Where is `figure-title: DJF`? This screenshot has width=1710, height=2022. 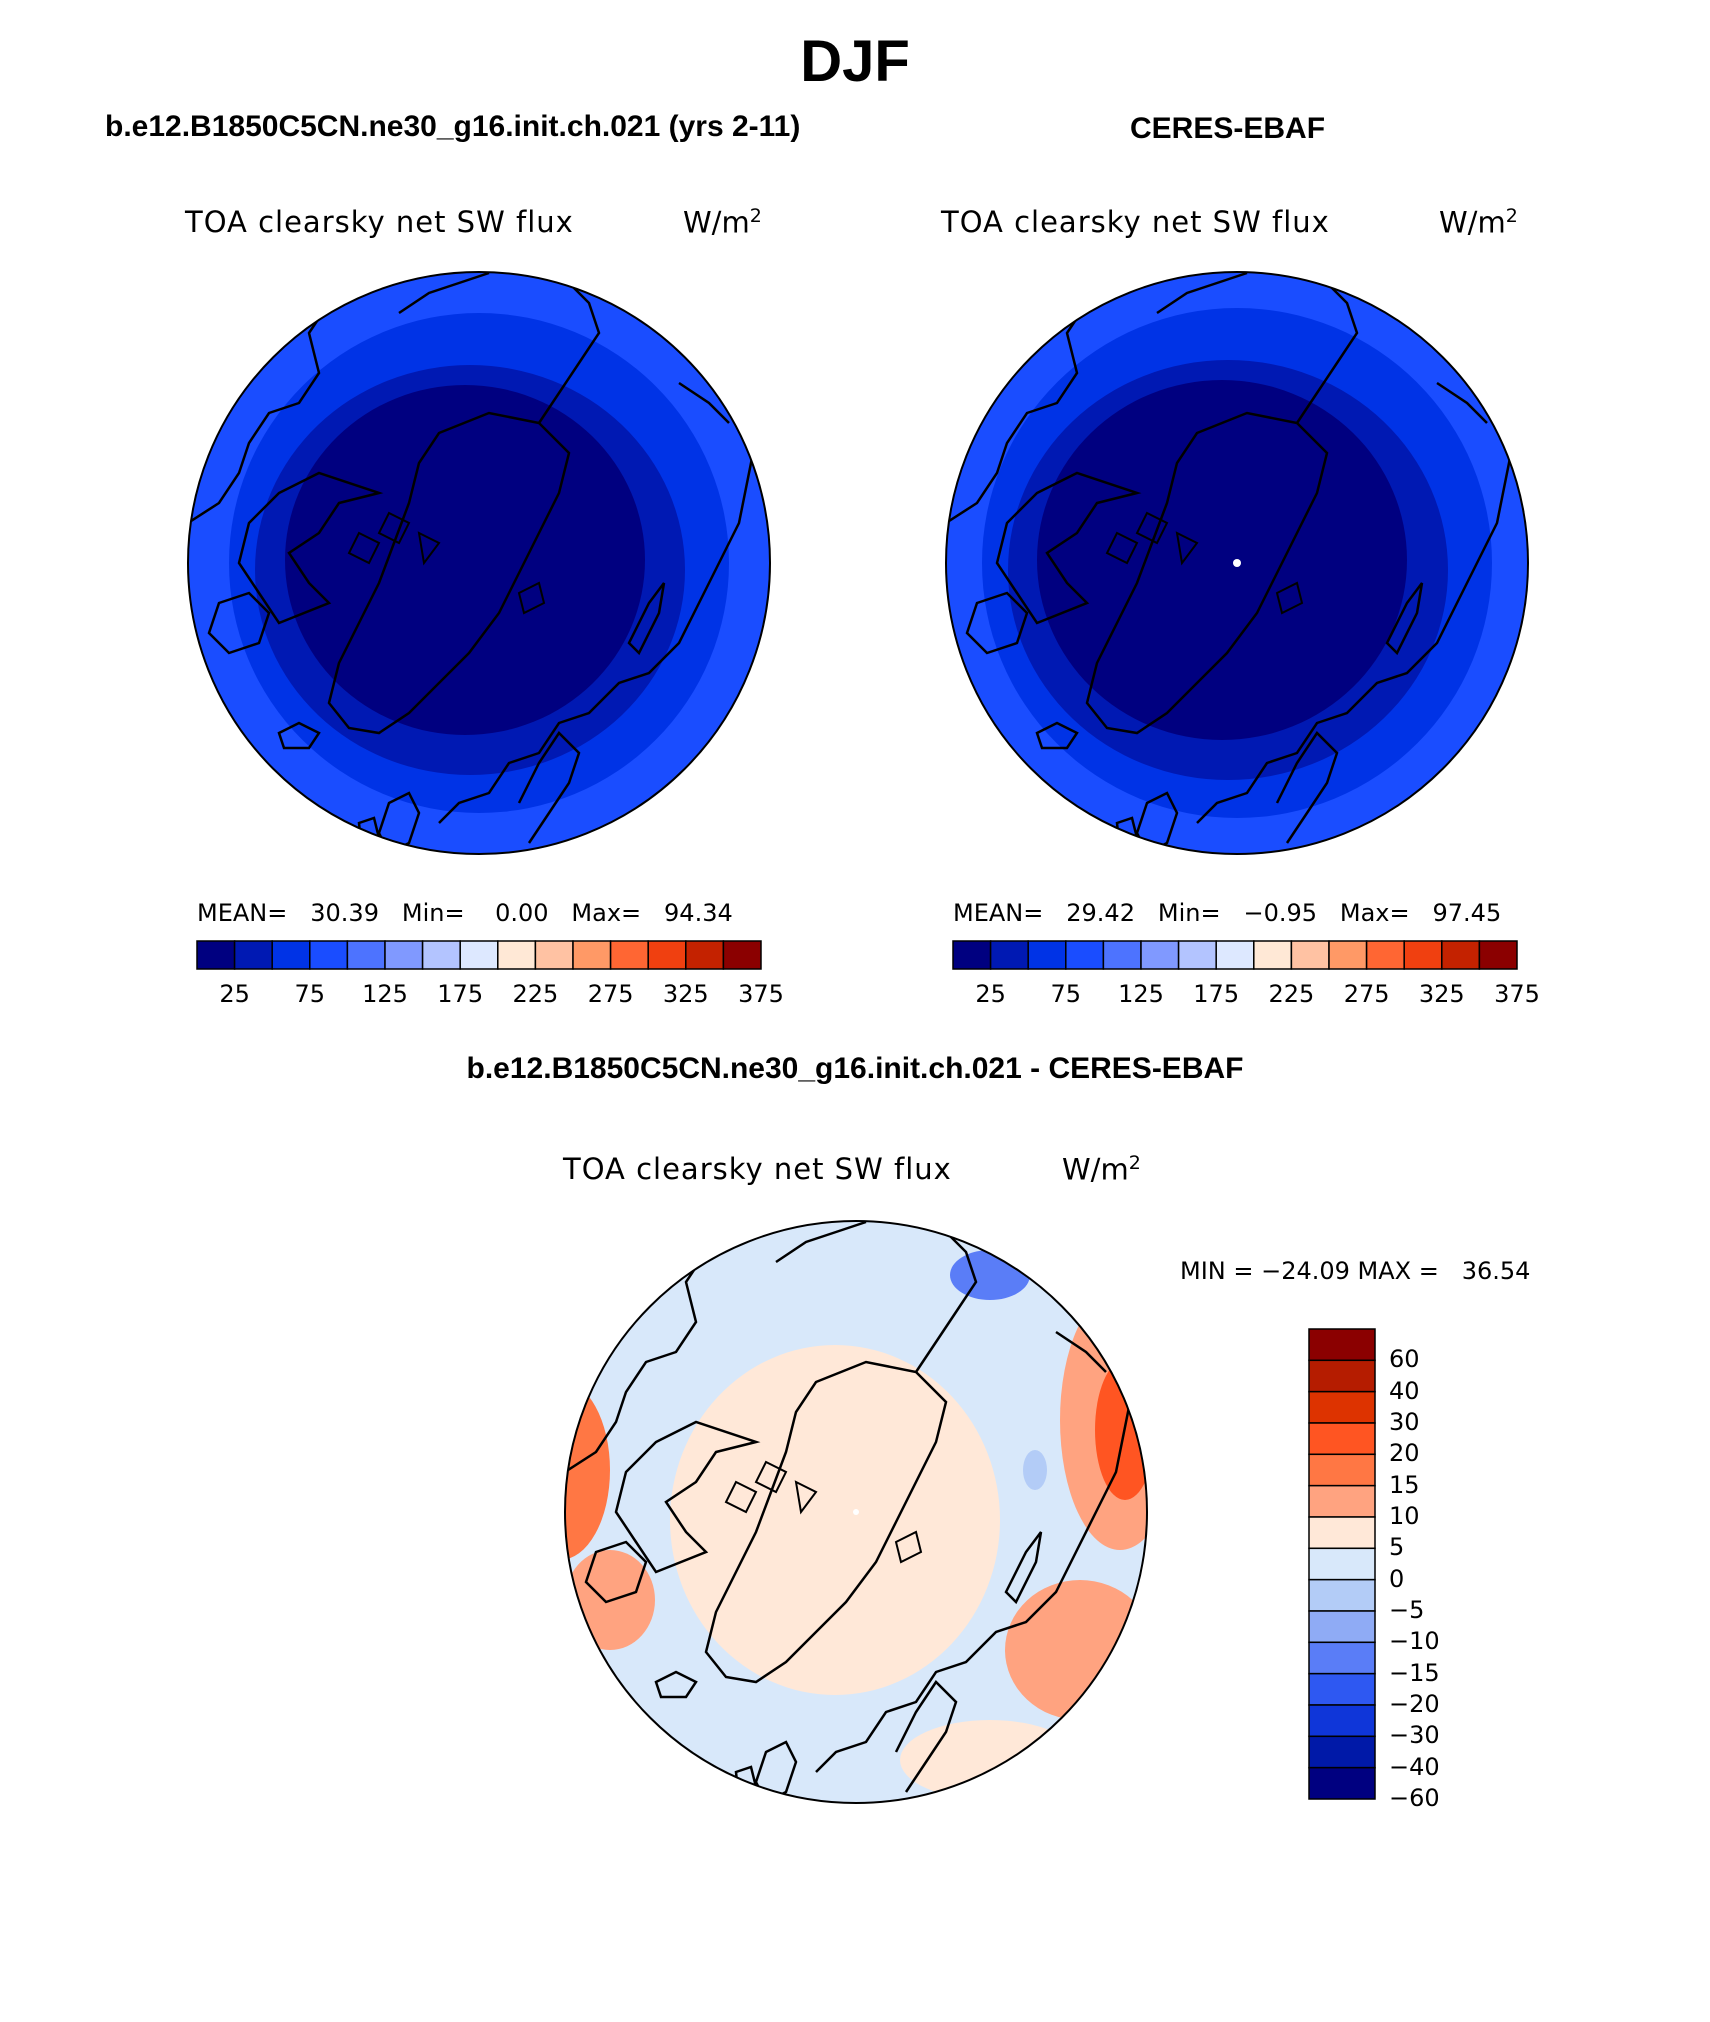 figure-title: DJF is located at coordinates (855, 61).